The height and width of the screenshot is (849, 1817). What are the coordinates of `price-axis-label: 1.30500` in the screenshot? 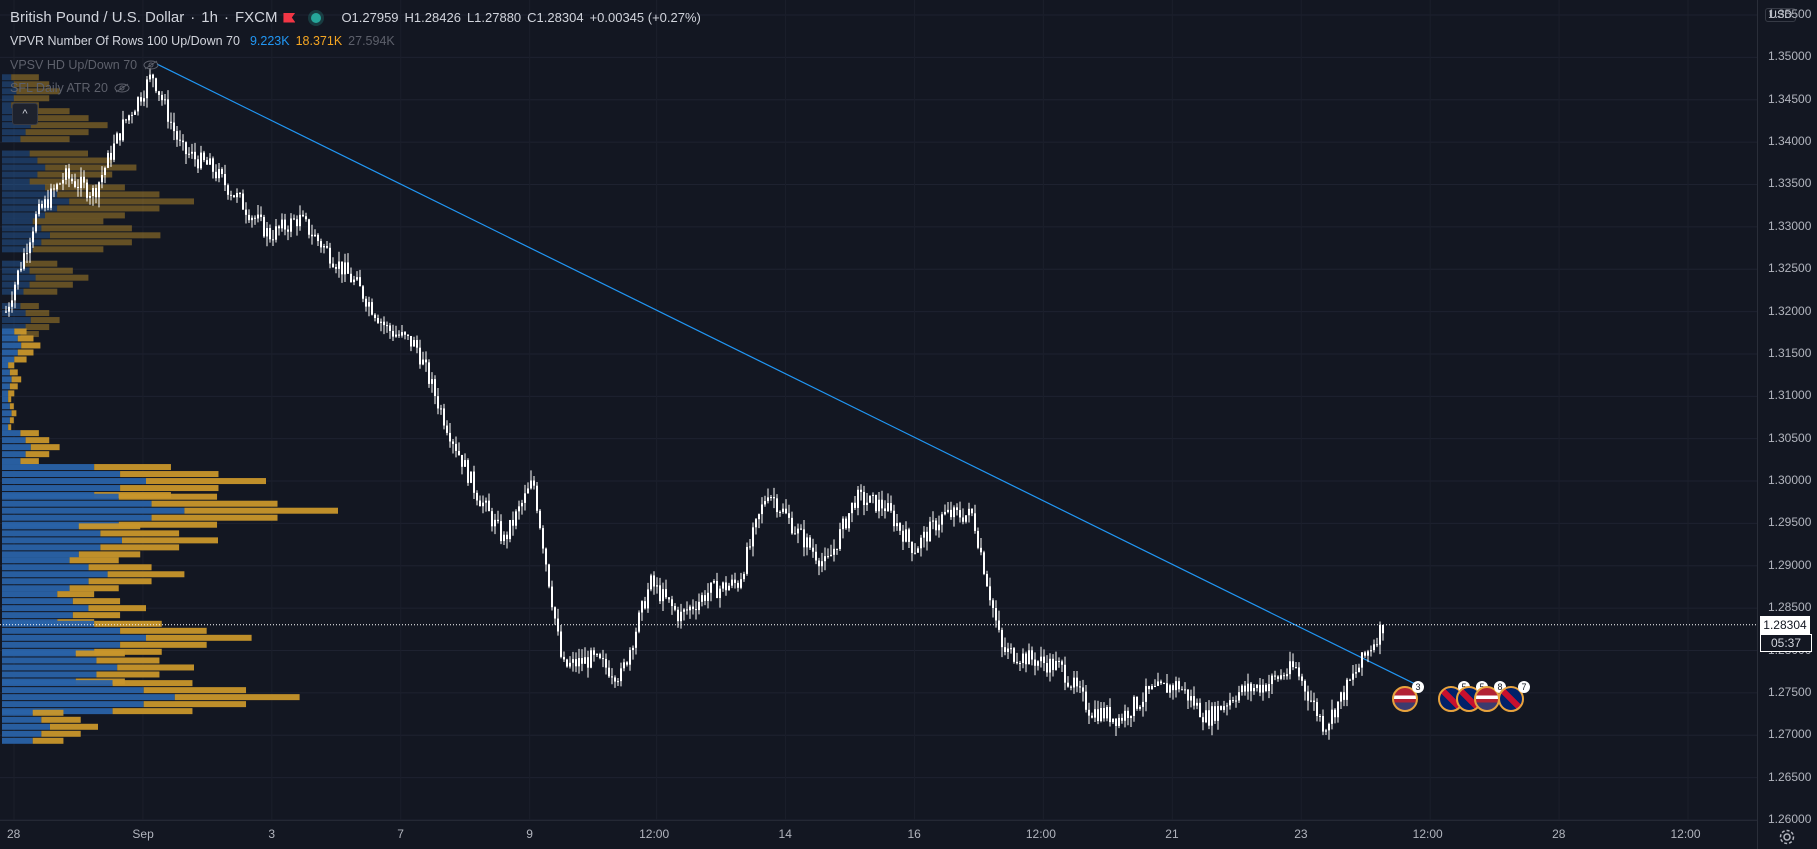 It's located at (1790, 437).